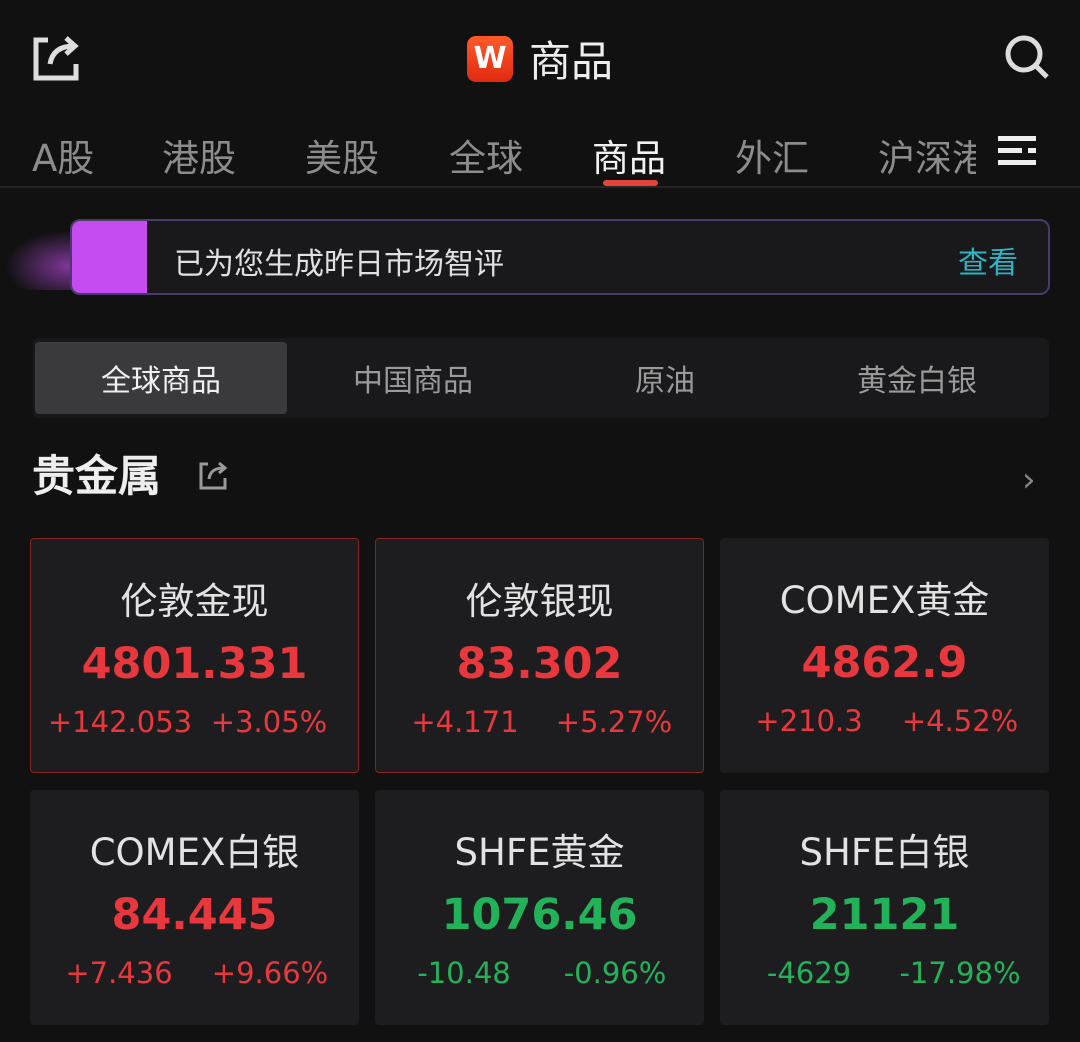 The image size is (1080, 1042). What do you see at coordinates (269, 722) in the screenshot?
I see `quote-change-percent: +3.05%` at bounding box center [269, 722].